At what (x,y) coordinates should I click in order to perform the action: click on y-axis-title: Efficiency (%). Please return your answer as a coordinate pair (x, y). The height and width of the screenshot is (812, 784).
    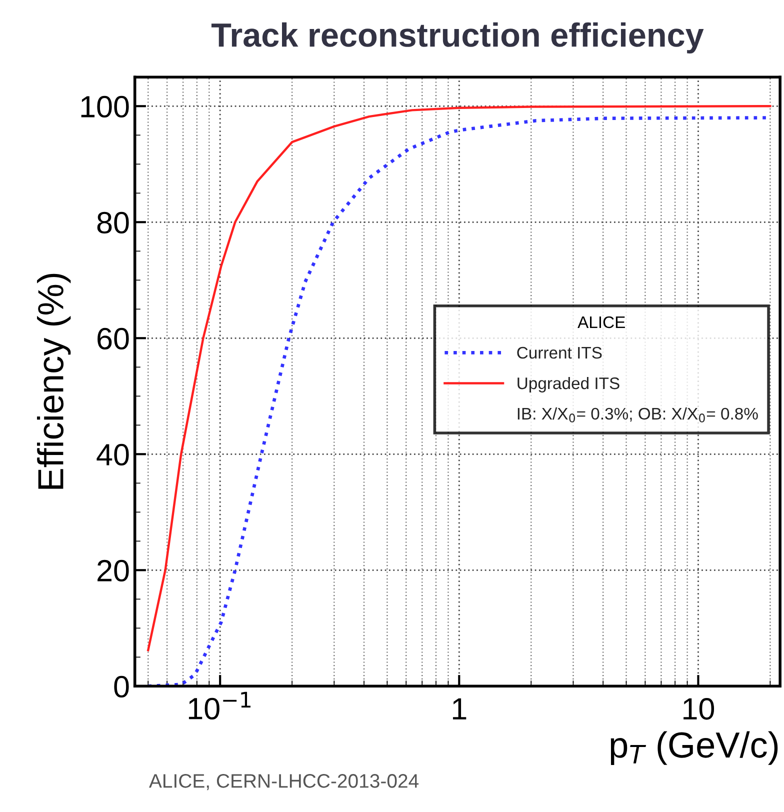
    Looking at the image, I should click on (54, 381).